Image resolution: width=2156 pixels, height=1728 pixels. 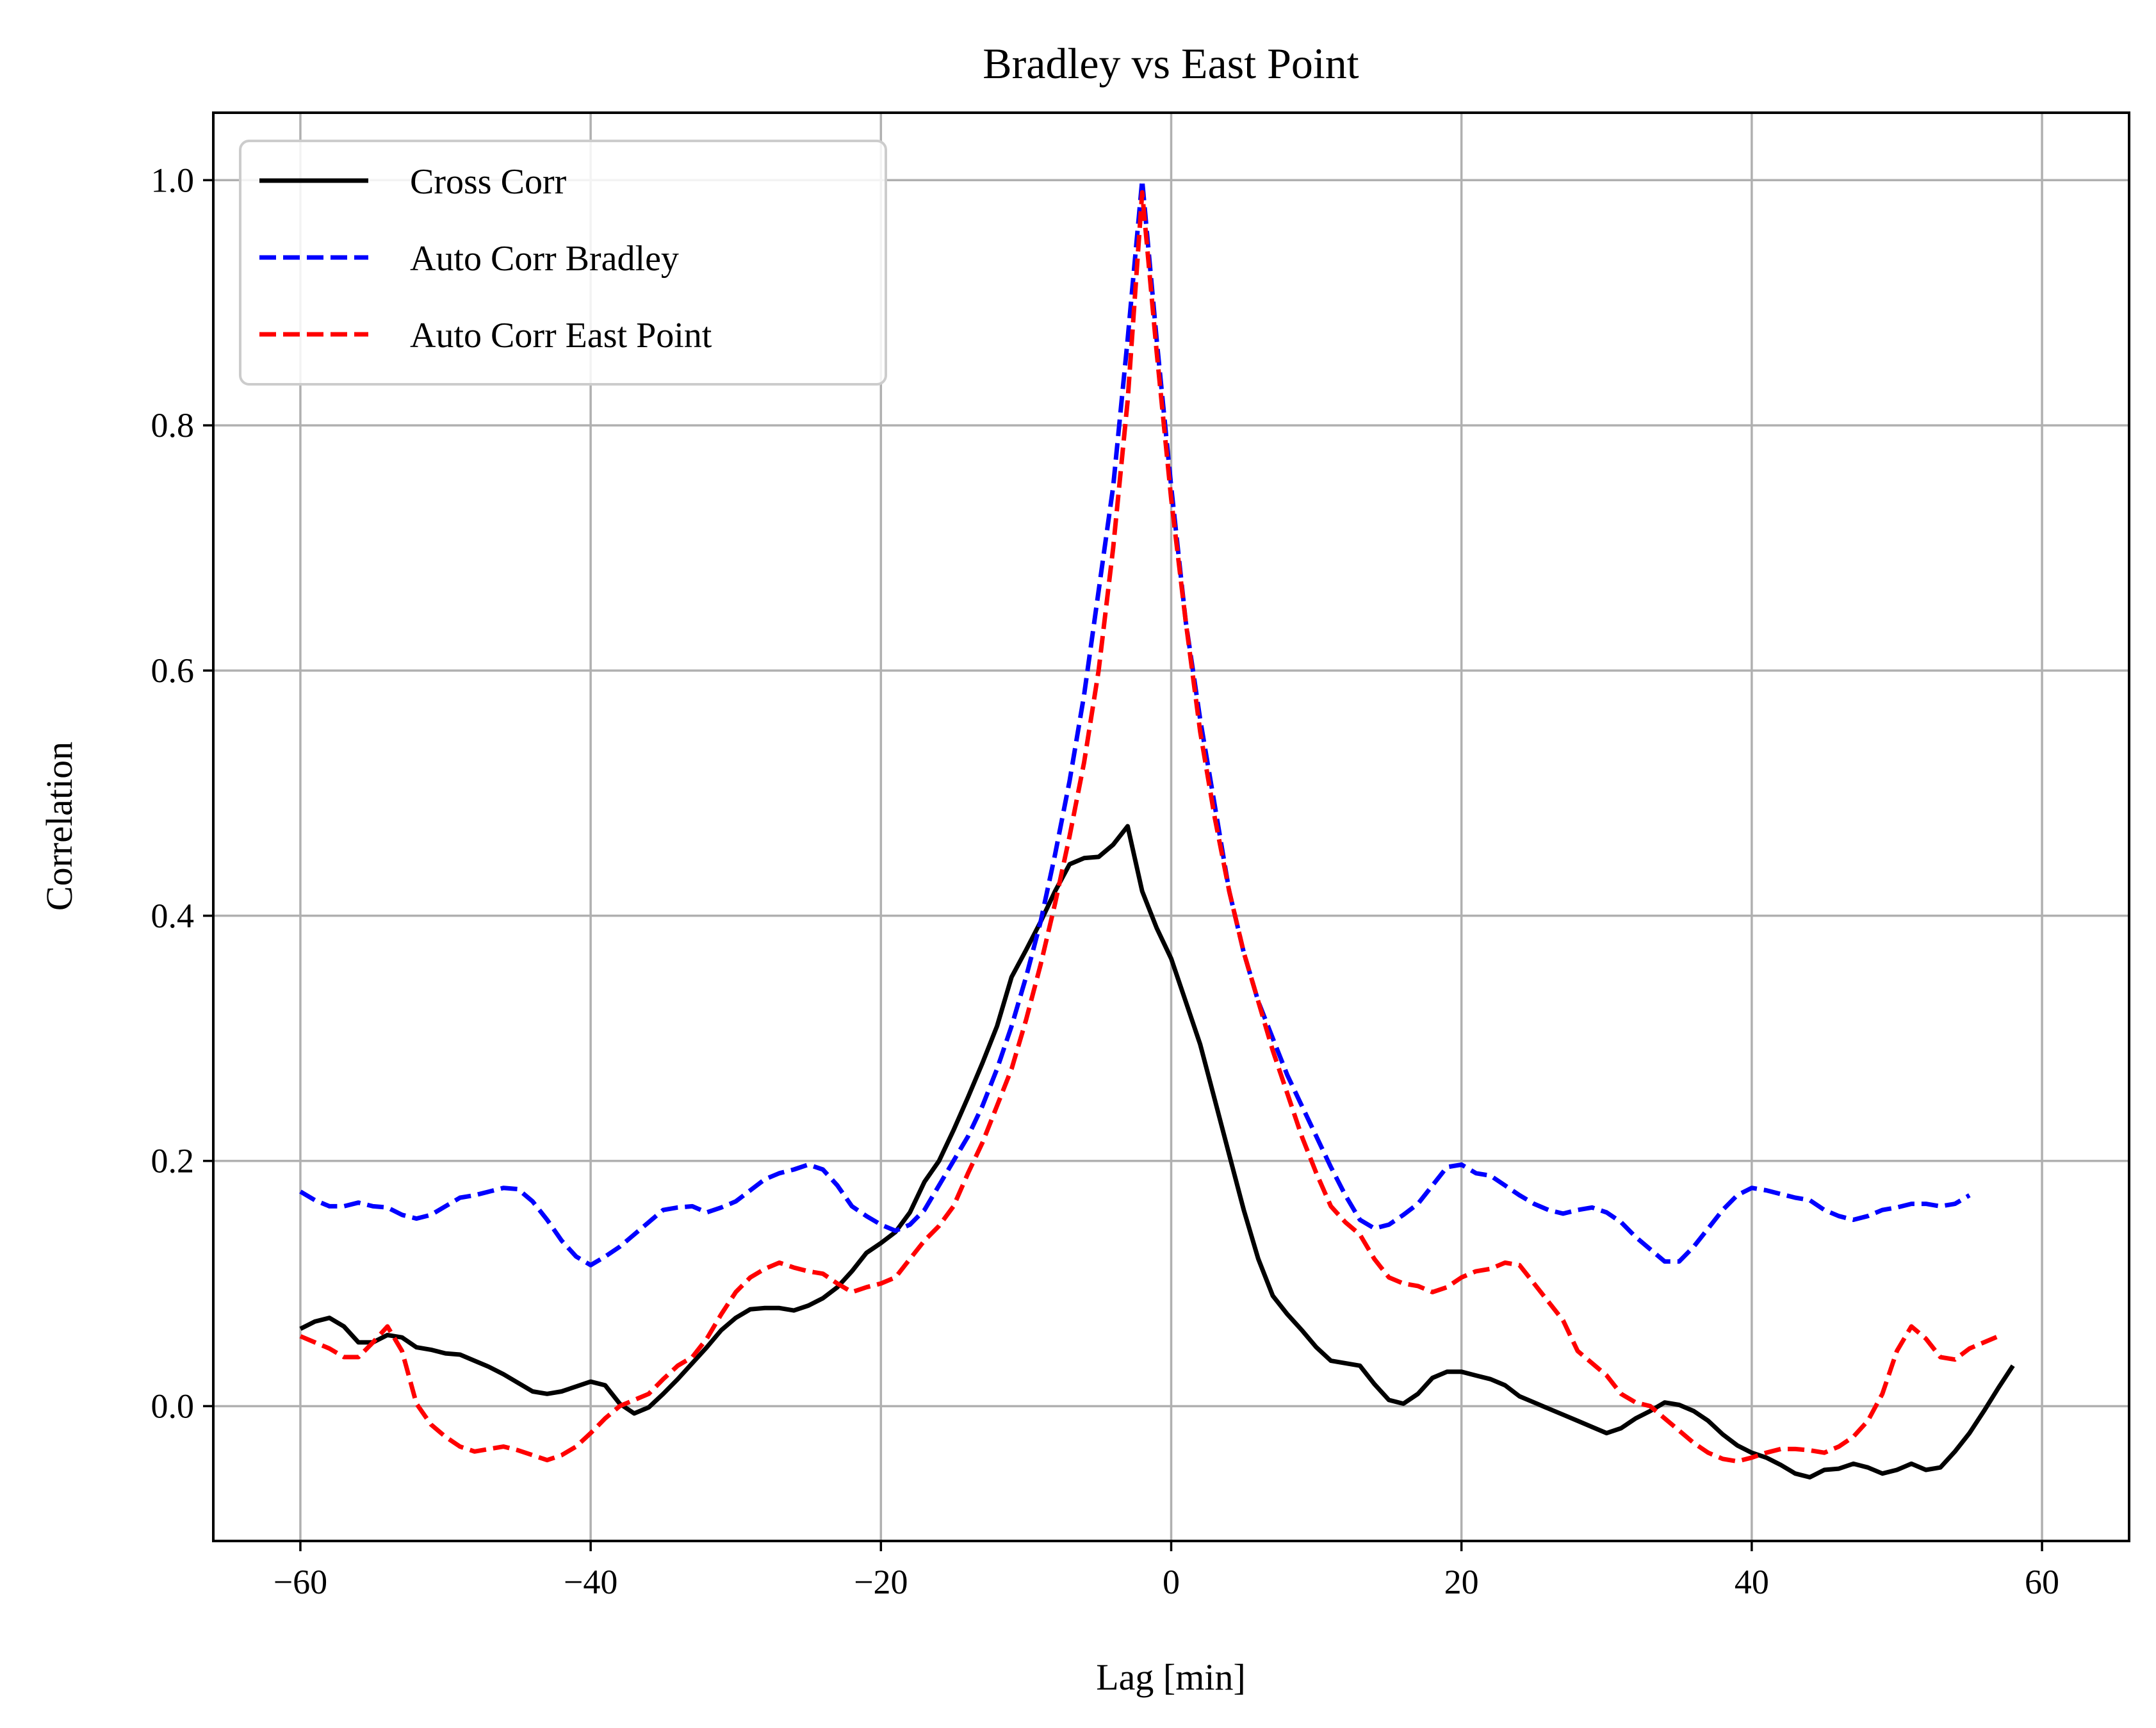 I want to click on x-tick-label: 40, so click(x=1752, y=1582).